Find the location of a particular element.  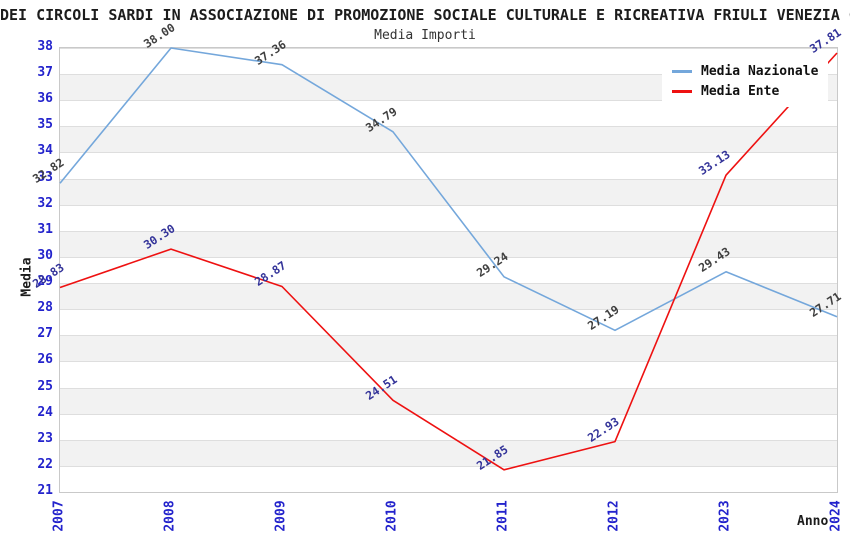

y-tick-label: 30 is located at coordinates (45, 255).